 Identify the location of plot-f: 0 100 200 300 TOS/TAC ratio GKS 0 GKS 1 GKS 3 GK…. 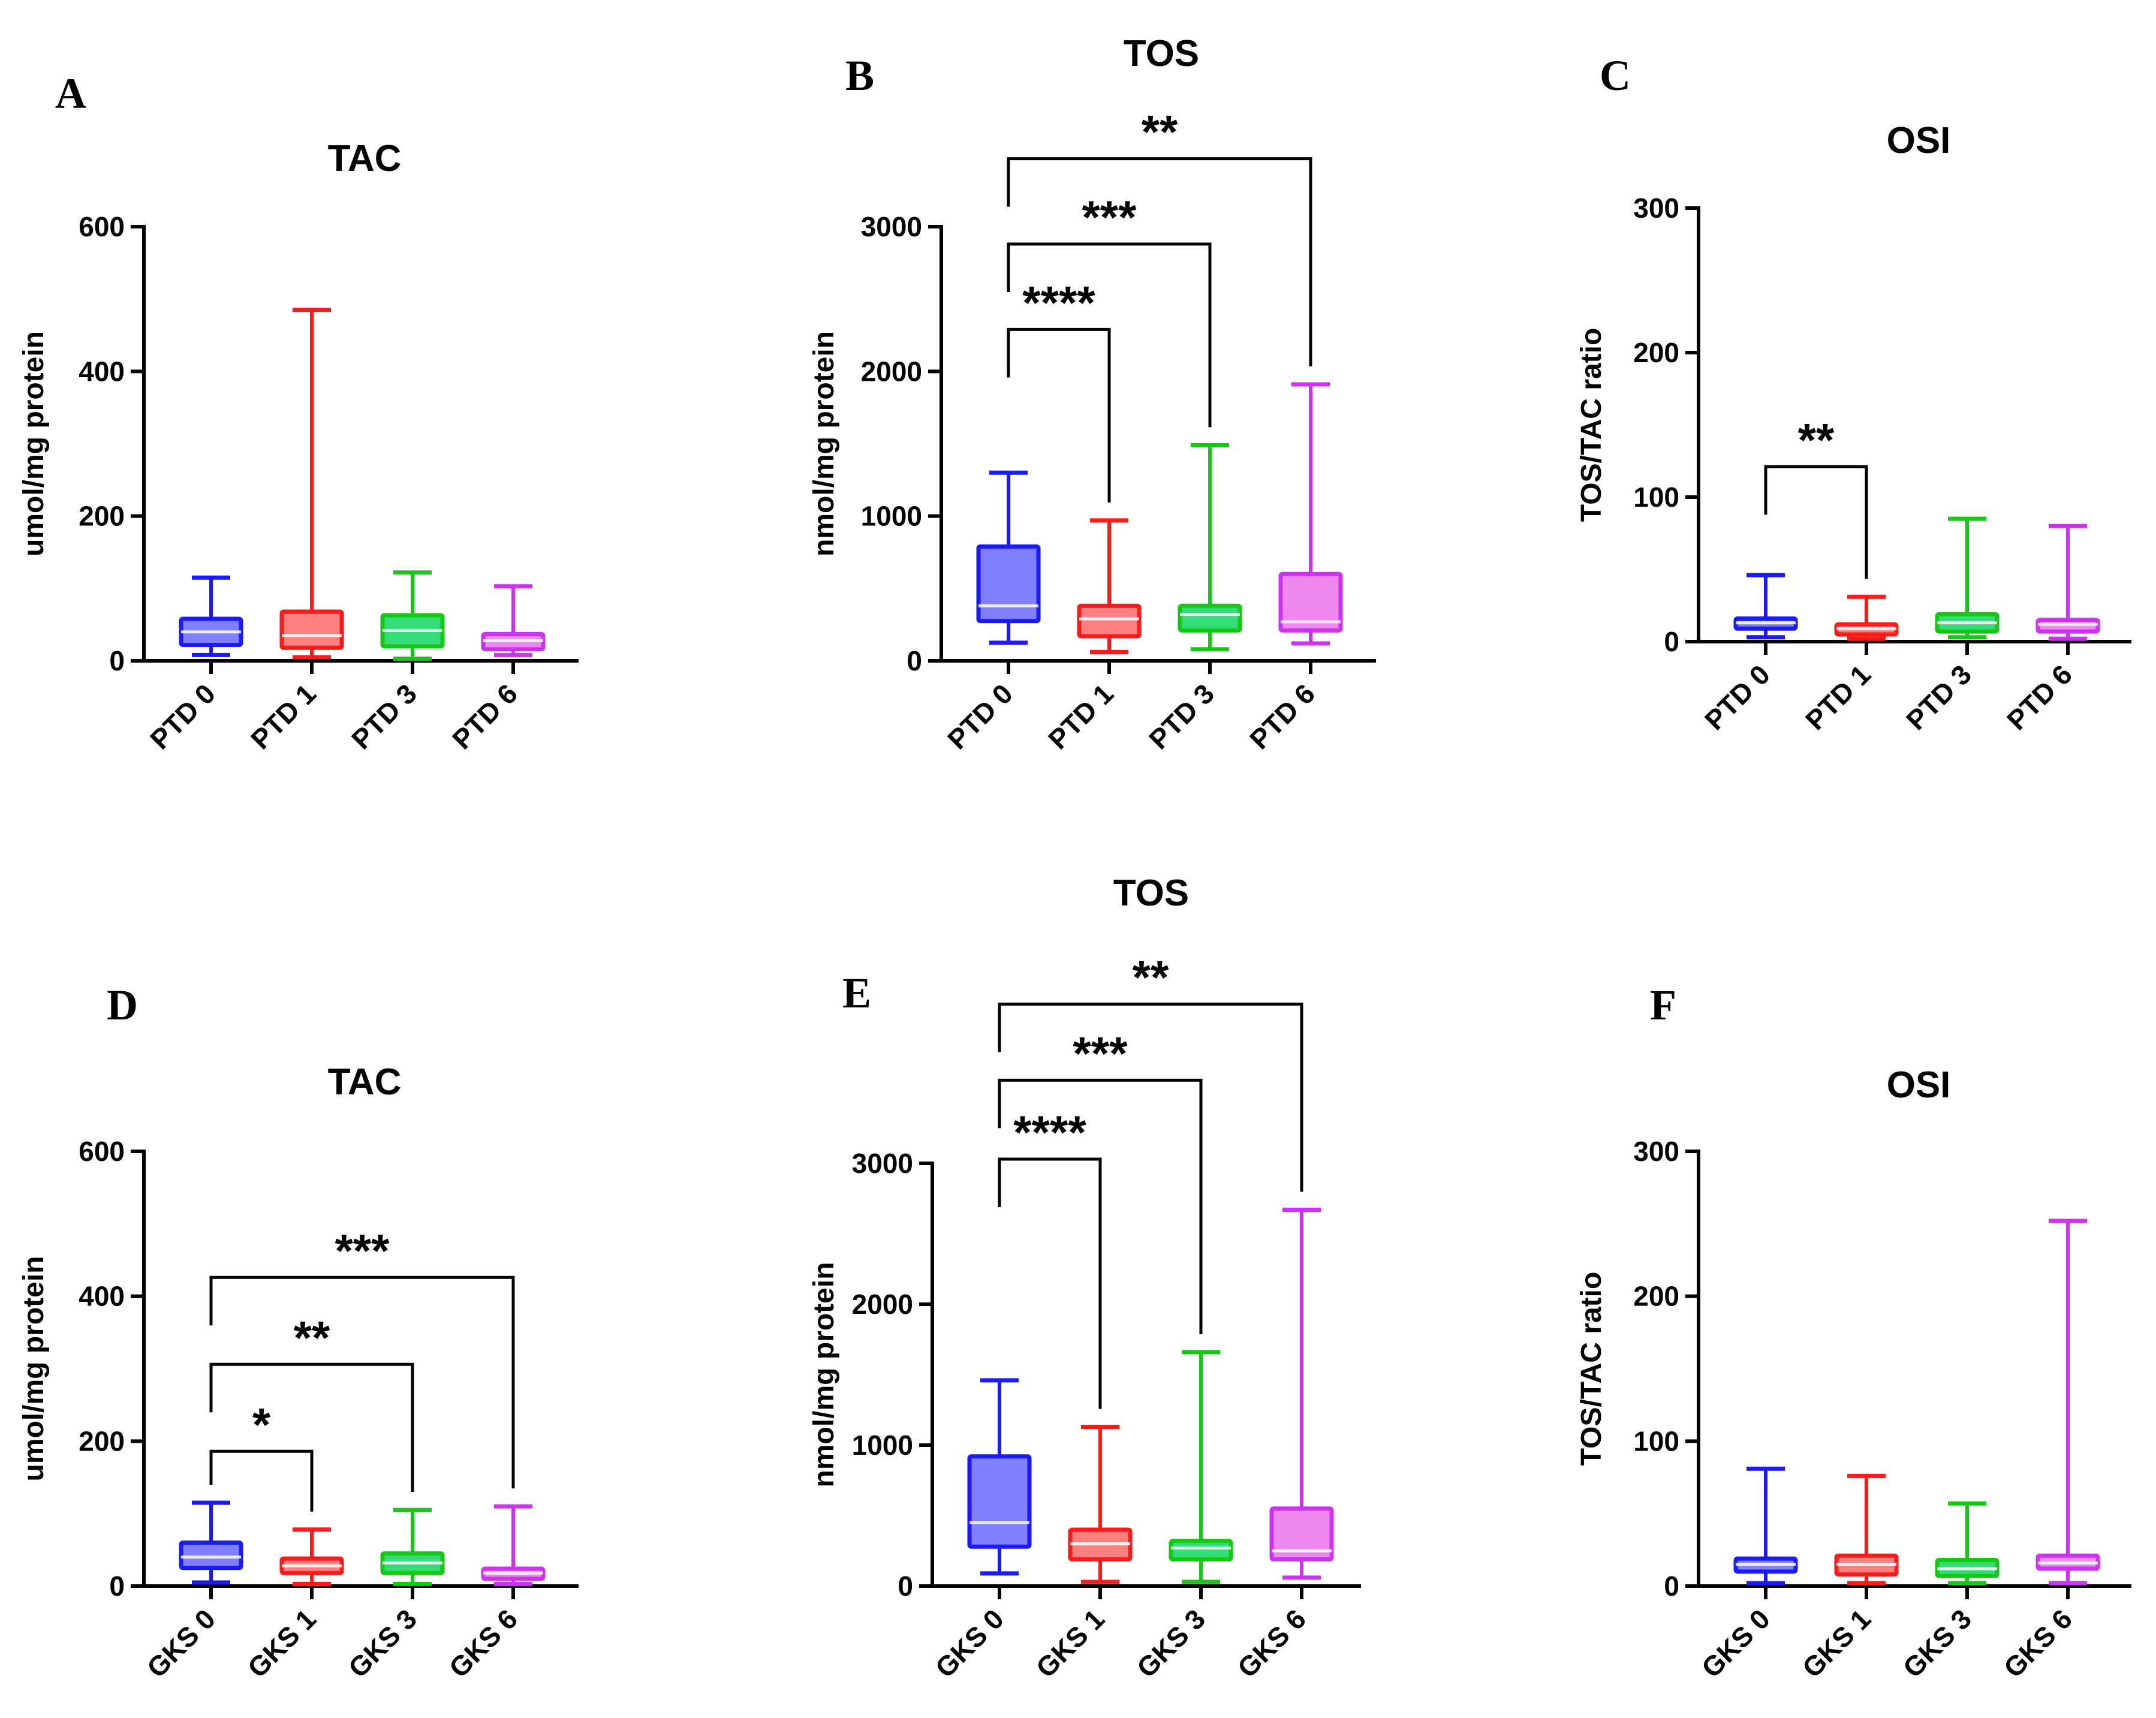
(1853, 1410).